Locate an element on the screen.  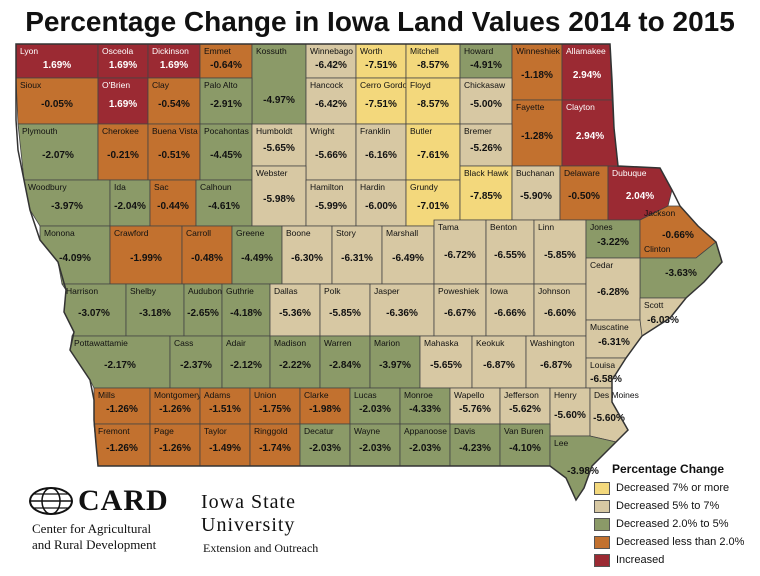
county-name-label: Clayton is located at coordinates (580, 107).